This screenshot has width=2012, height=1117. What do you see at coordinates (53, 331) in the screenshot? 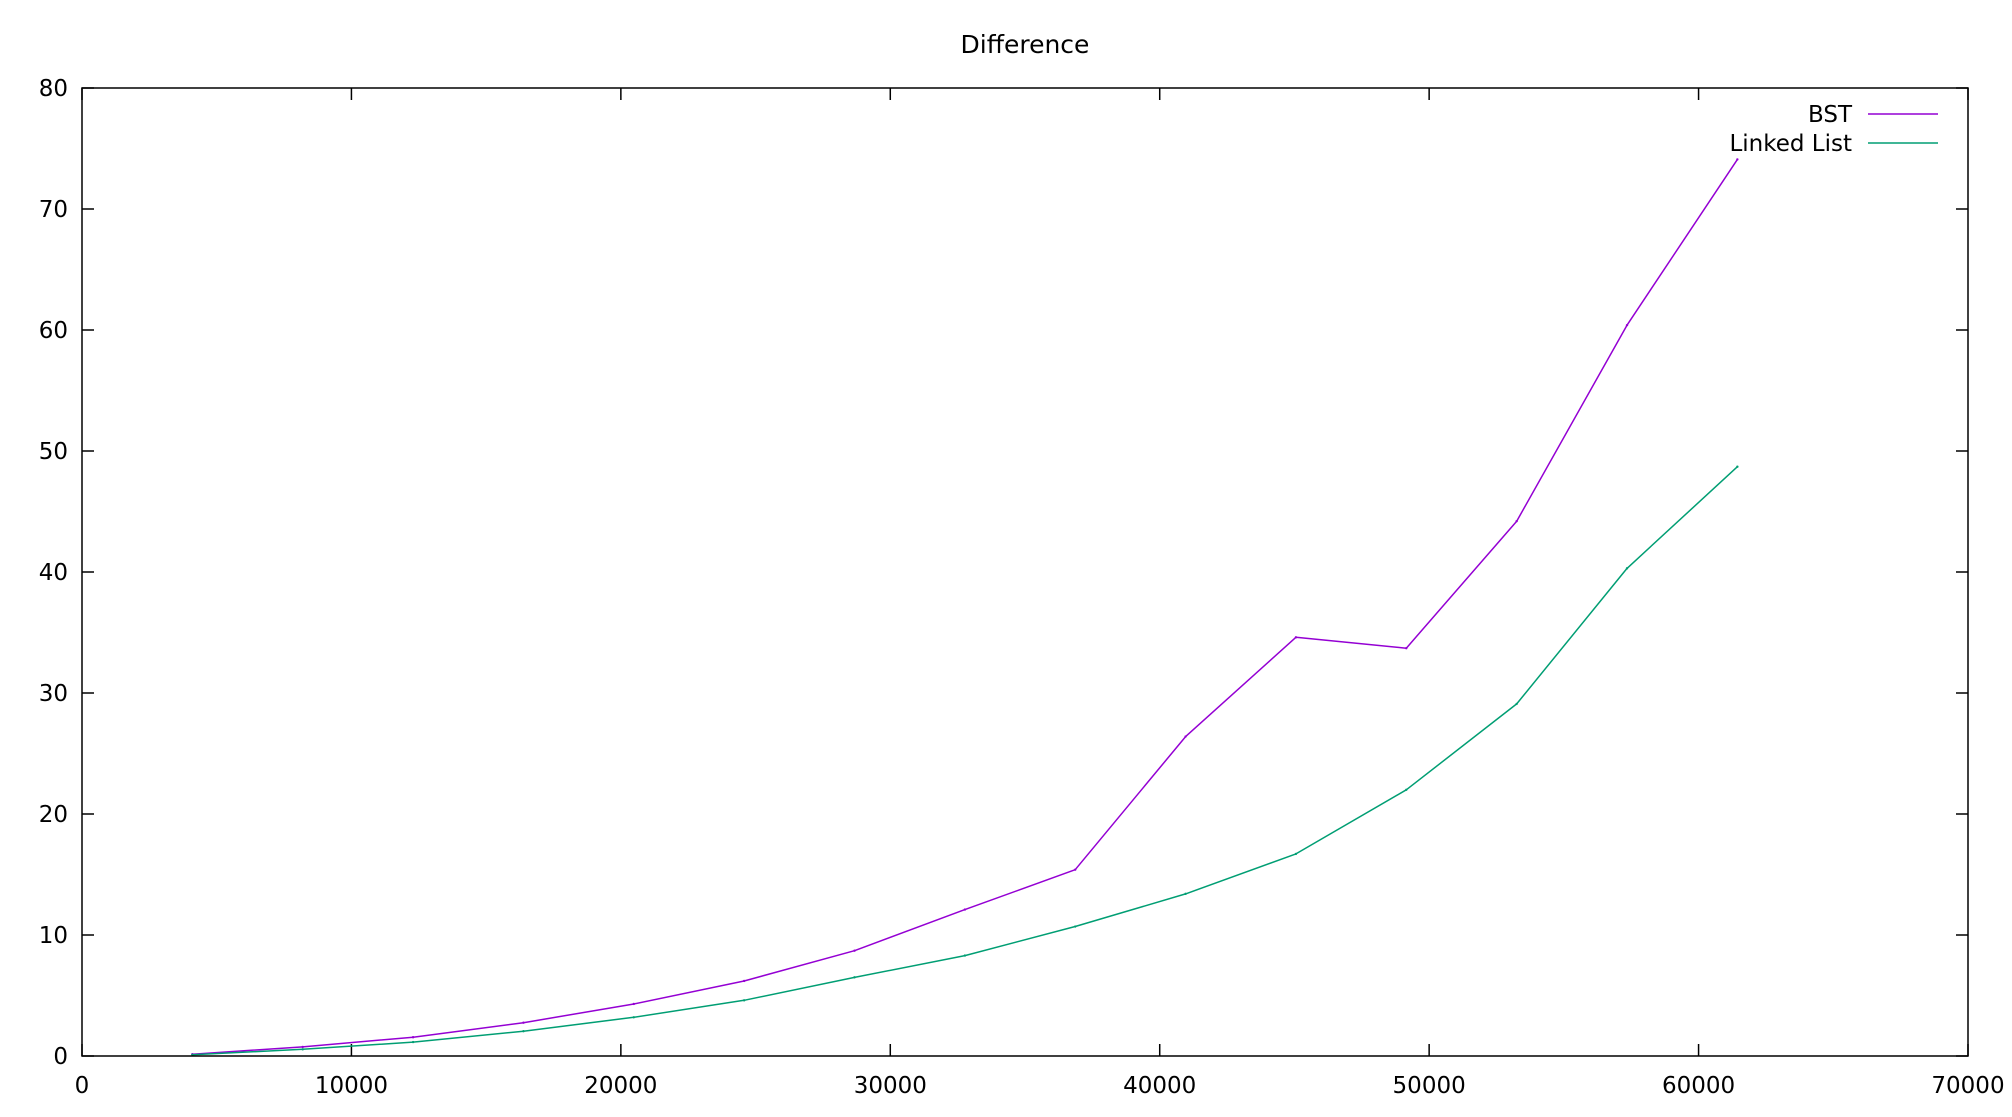
I see `y-tick-label: 60` at bounding box center [53, 331].